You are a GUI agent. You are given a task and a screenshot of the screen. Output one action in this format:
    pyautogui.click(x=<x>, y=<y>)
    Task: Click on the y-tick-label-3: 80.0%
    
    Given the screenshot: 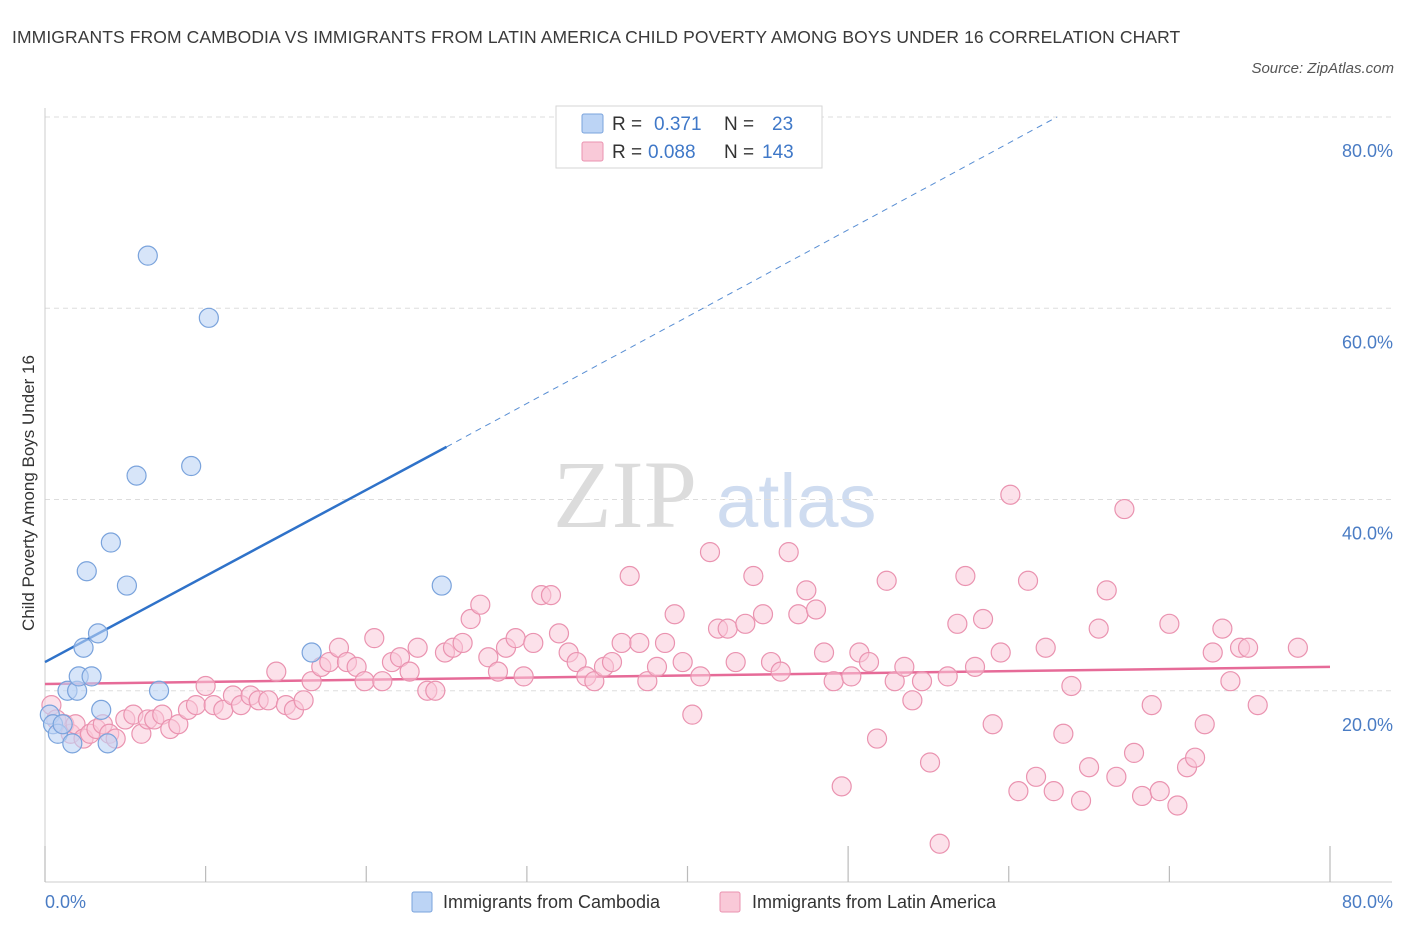 What is the action you would take?
    pyautogui.click(x=1367, y=151)
    